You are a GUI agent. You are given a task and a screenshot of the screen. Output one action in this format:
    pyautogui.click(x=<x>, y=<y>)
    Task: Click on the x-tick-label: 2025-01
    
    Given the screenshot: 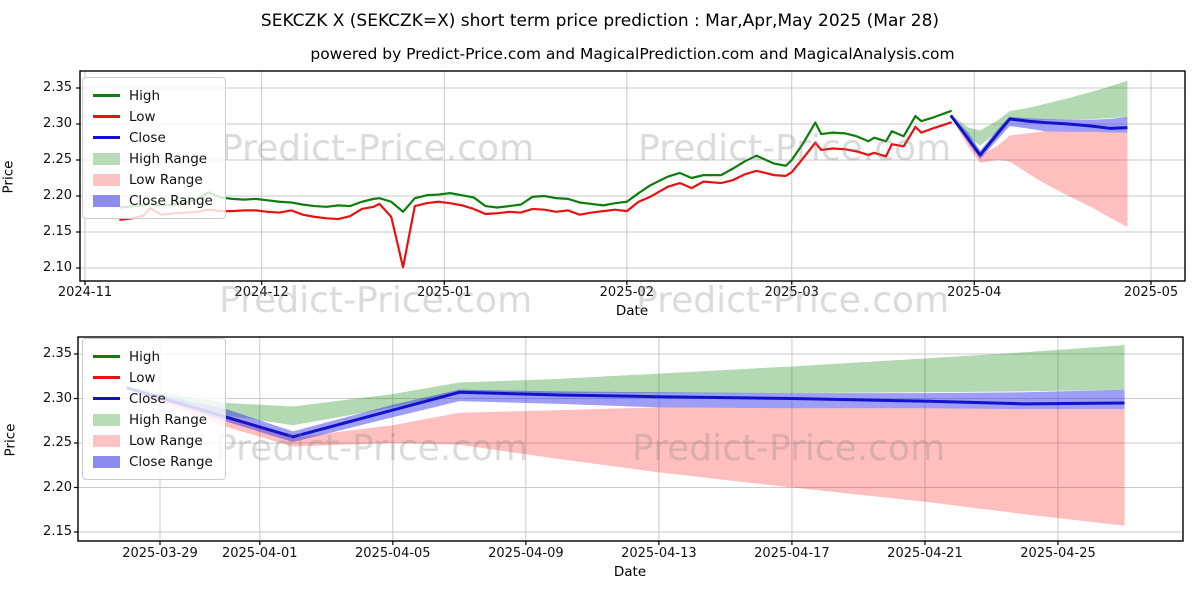 What is the action you would take?
    pyautogui.click(x=444, y=292)
    